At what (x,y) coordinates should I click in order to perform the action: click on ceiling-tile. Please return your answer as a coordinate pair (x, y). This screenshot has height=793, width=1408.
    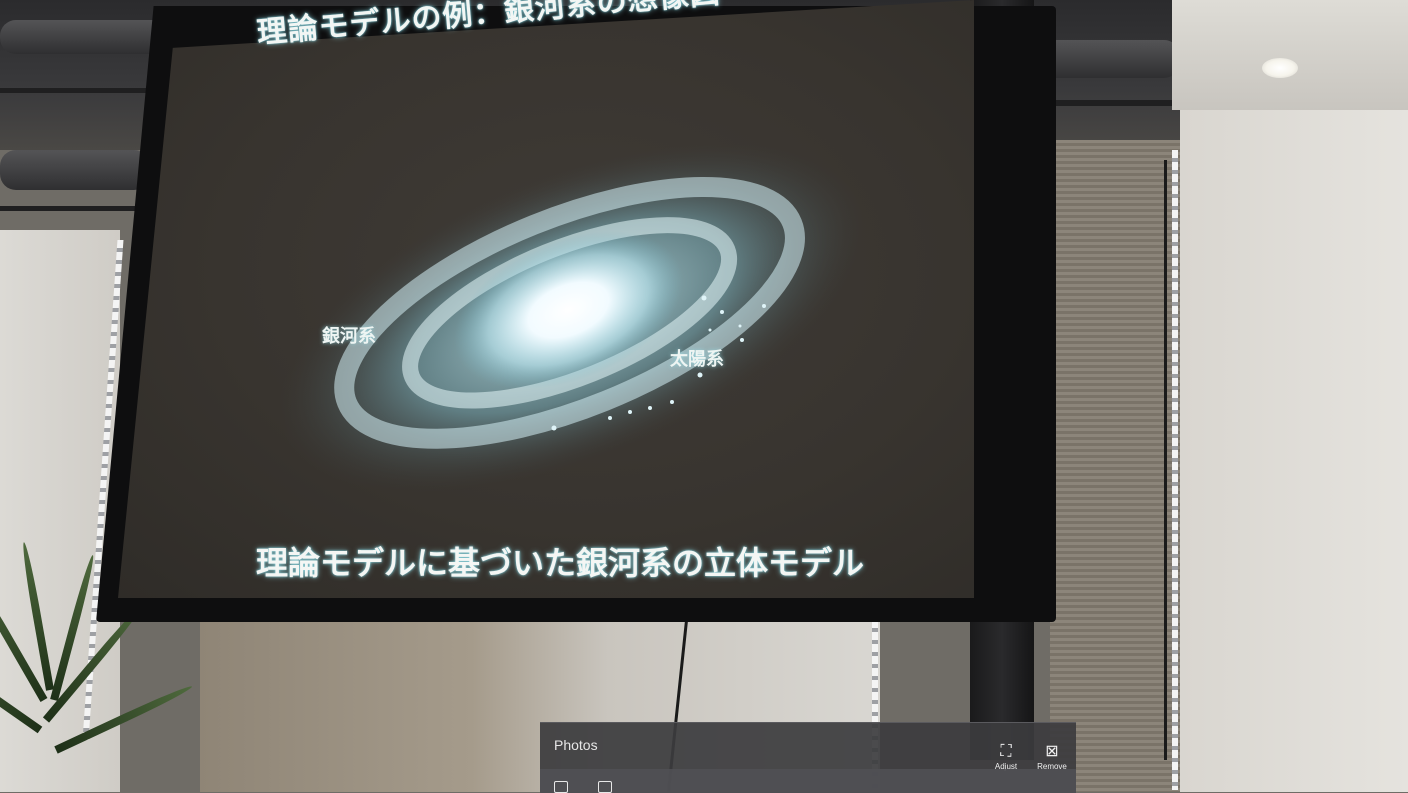
    Looking at the image, I should click on (1290, 55).